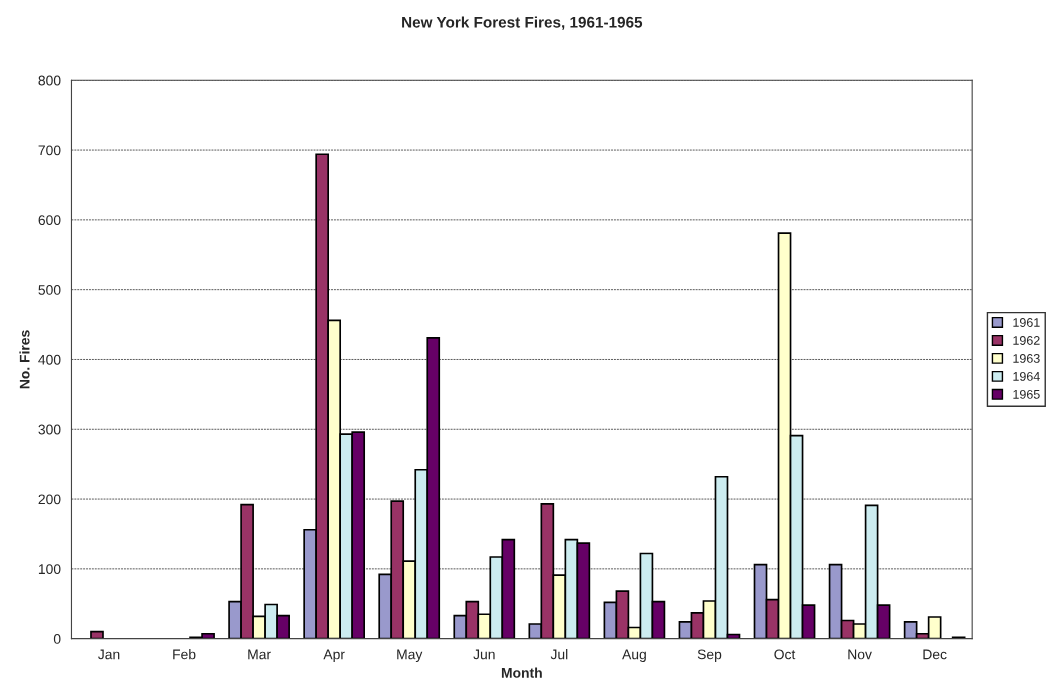 The width and height of the screenshot is (1051, 698). I want to click on x-tick-label: Jan, so click(109, 654).